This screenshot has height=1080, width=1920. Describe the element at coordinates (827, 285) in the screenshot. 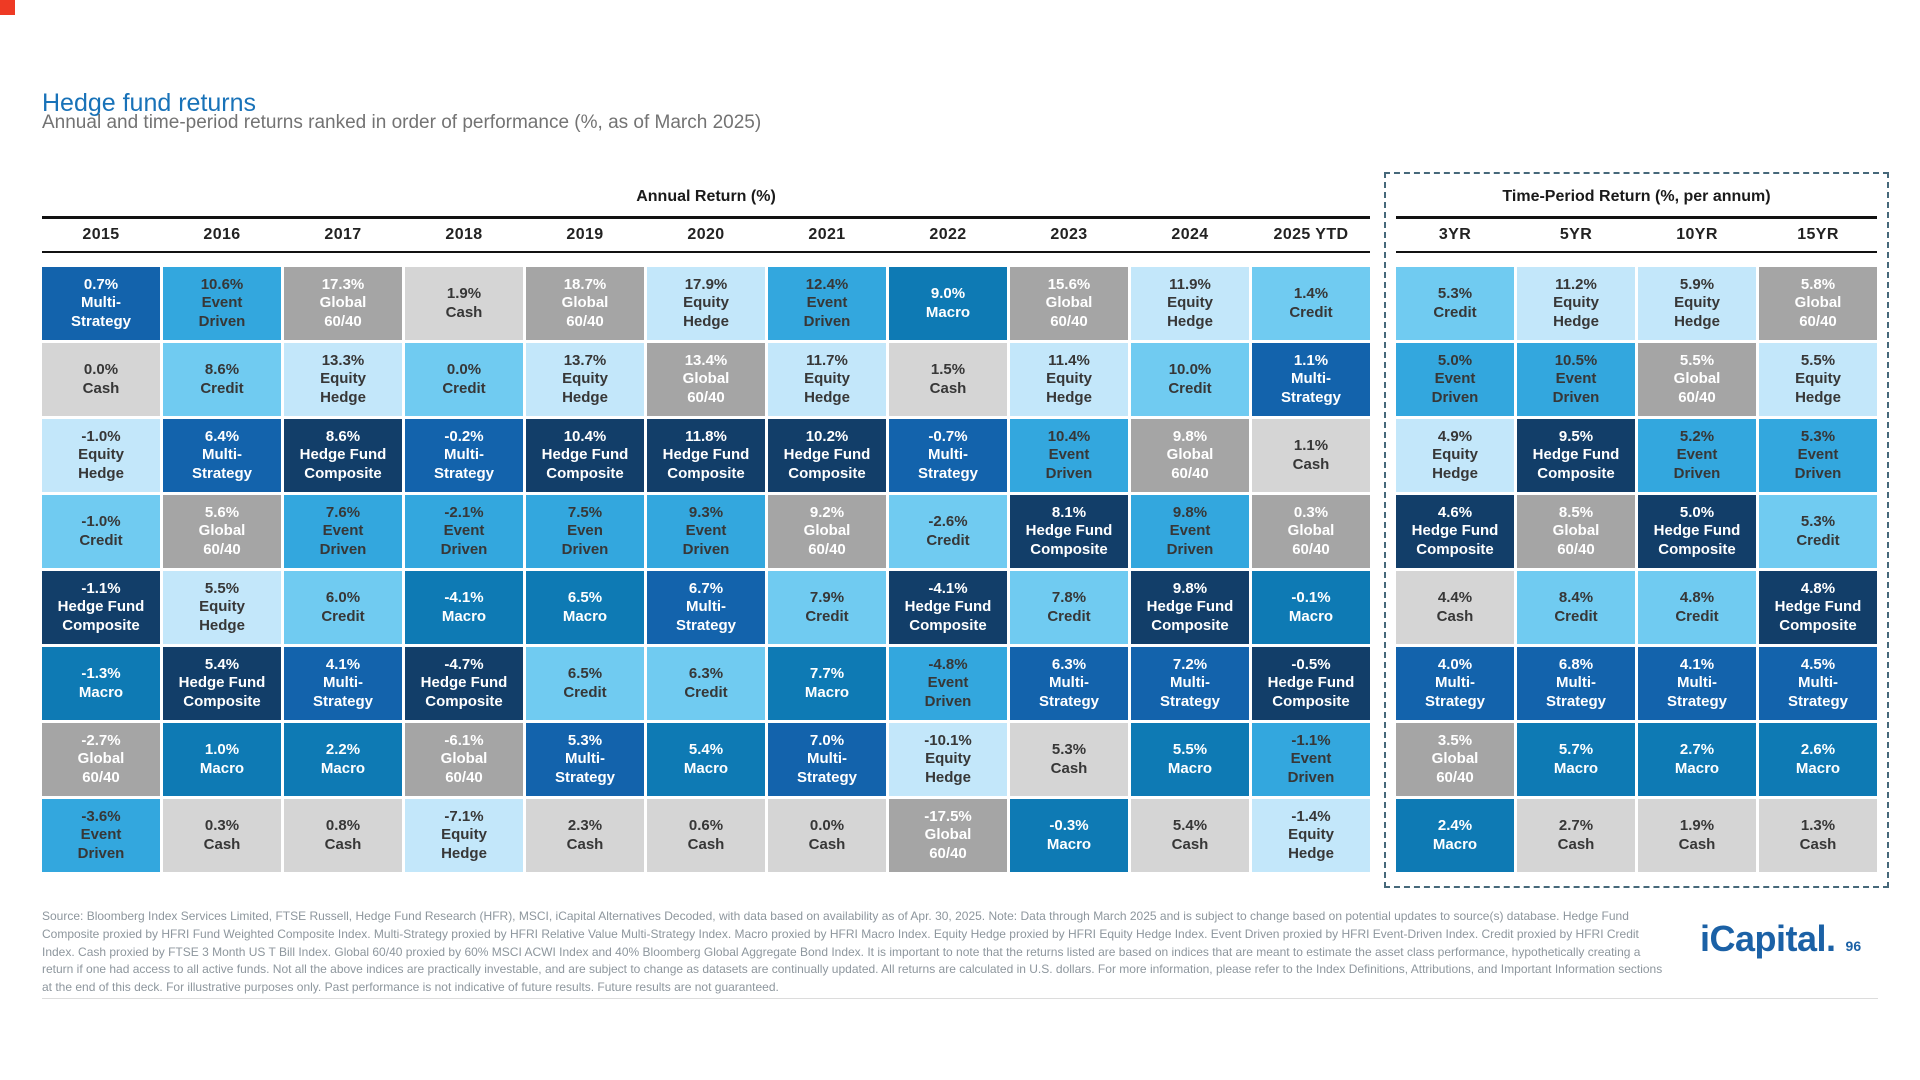

I see `return-value: 12.4%` at that location.